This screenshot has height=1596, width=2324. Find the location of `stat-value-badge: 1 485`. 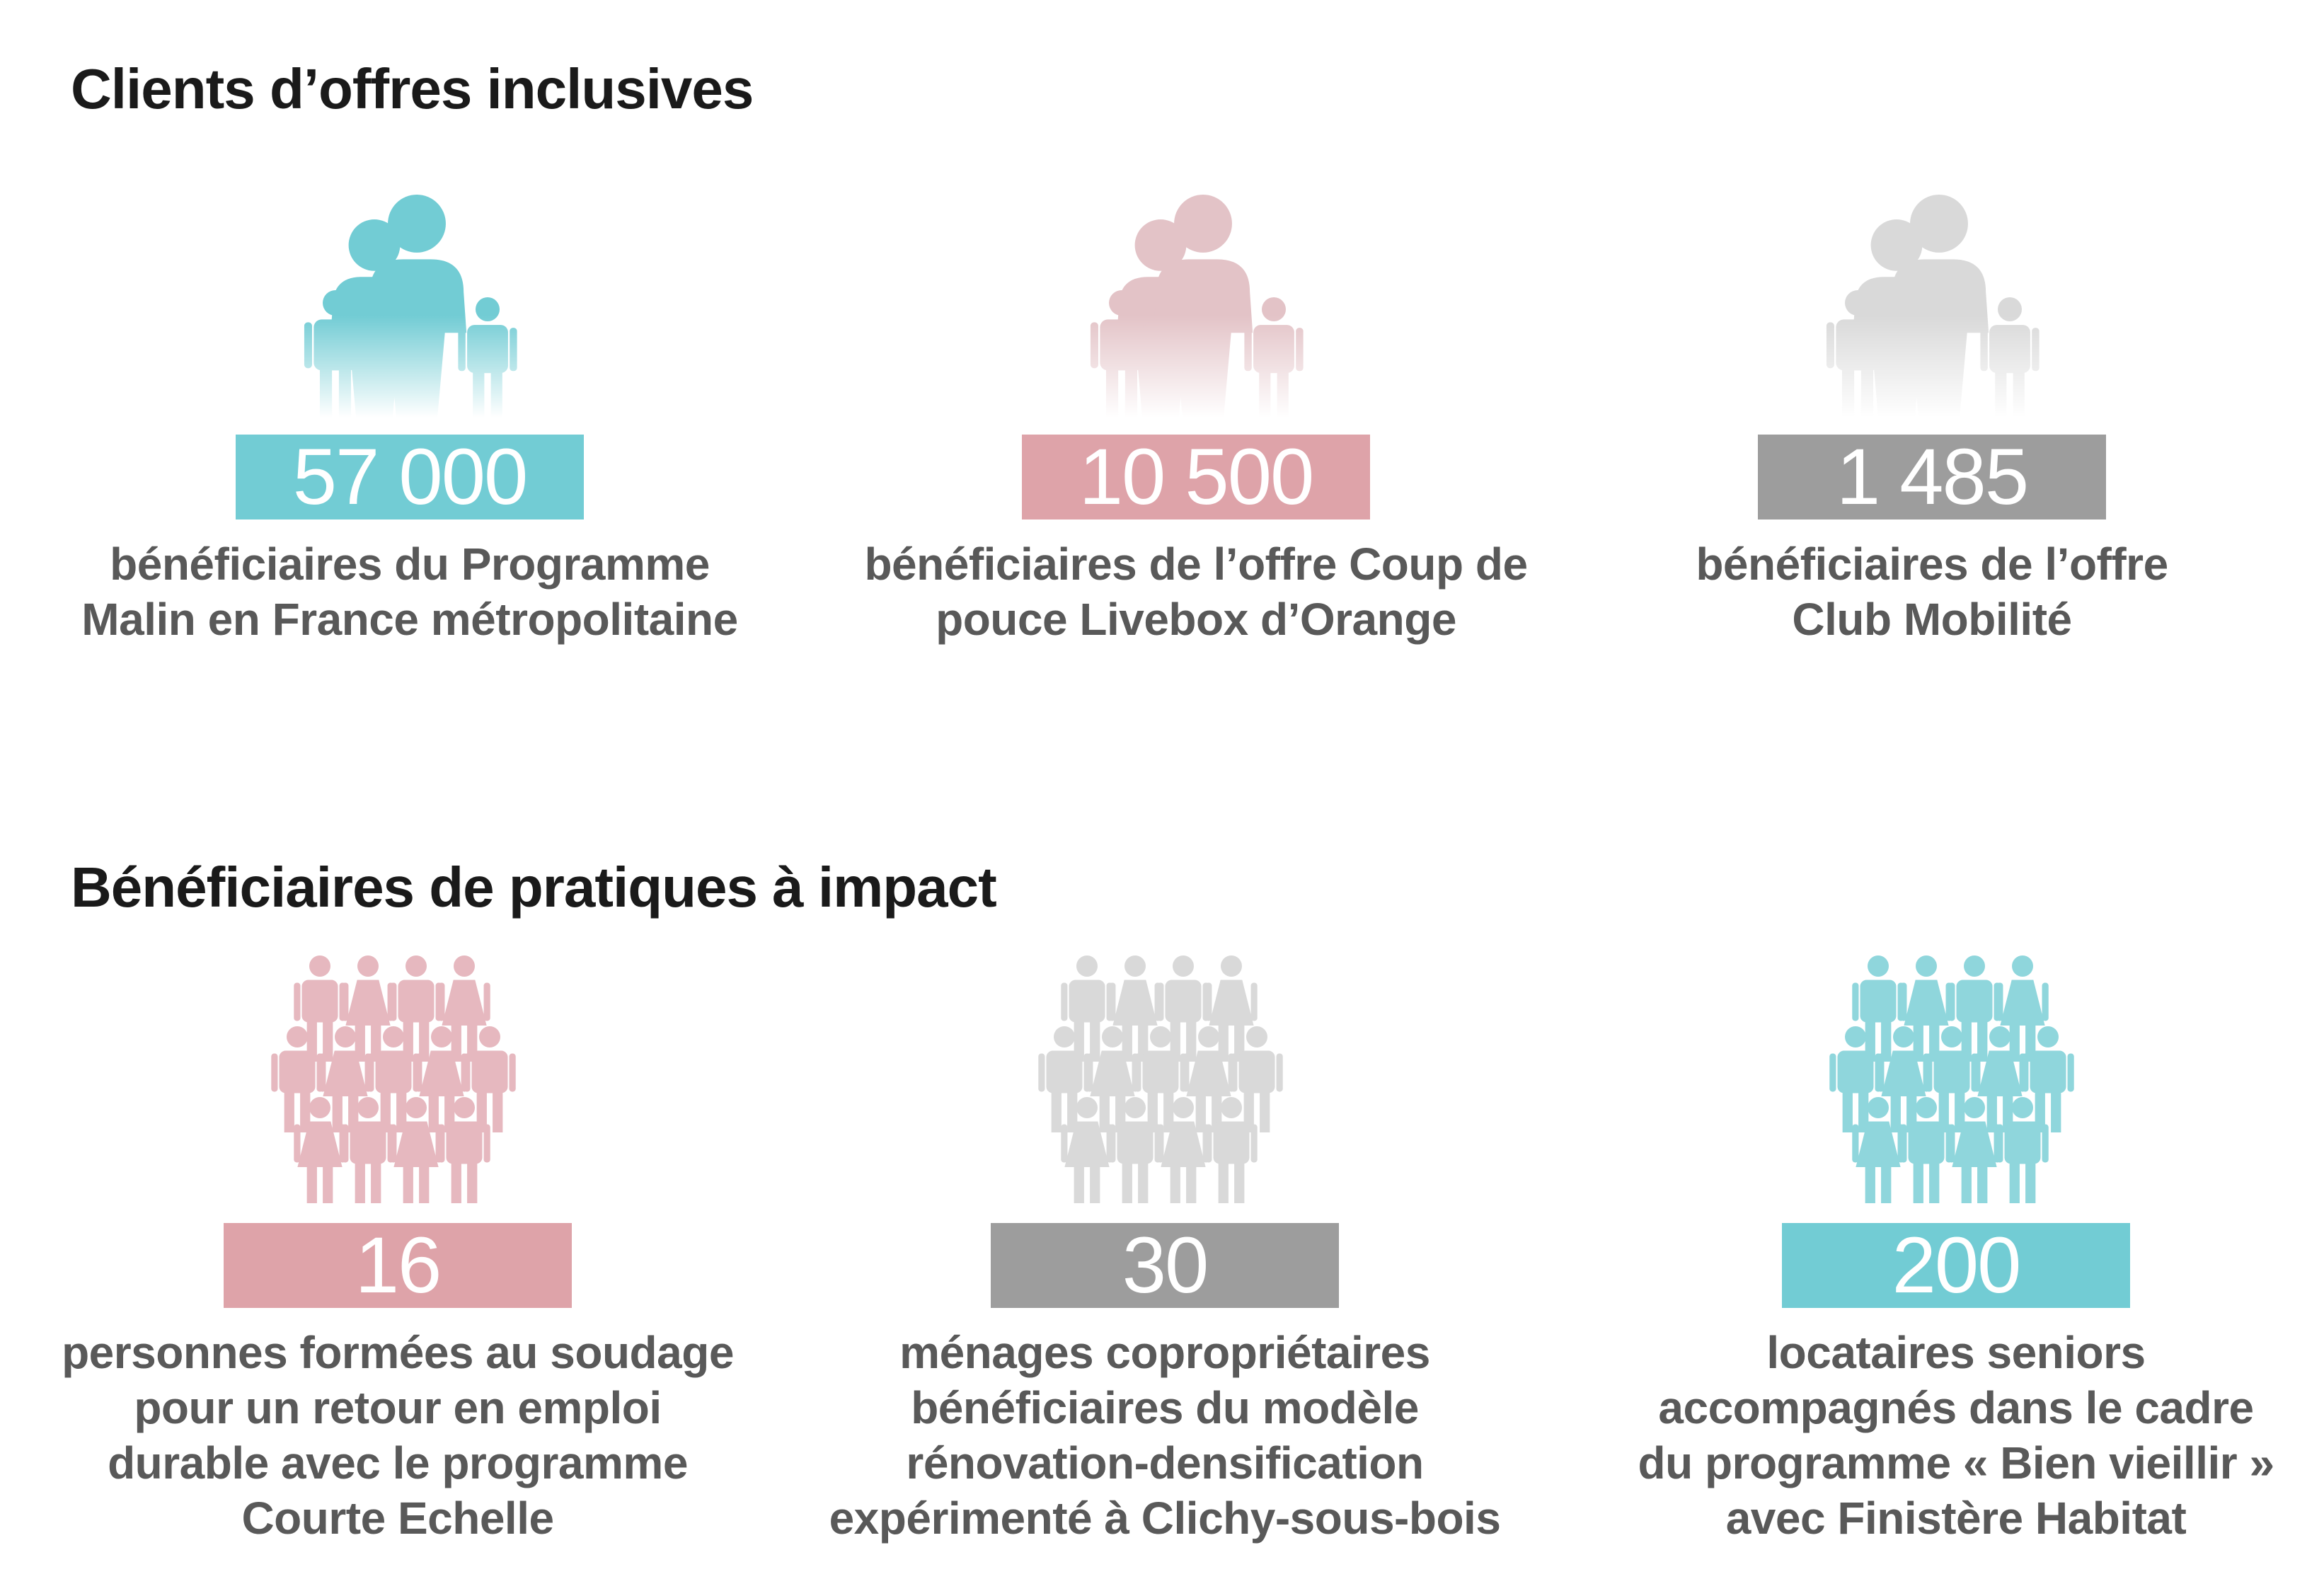

stat-value-badge: 1 485 is located at coordinates (1932, 477).